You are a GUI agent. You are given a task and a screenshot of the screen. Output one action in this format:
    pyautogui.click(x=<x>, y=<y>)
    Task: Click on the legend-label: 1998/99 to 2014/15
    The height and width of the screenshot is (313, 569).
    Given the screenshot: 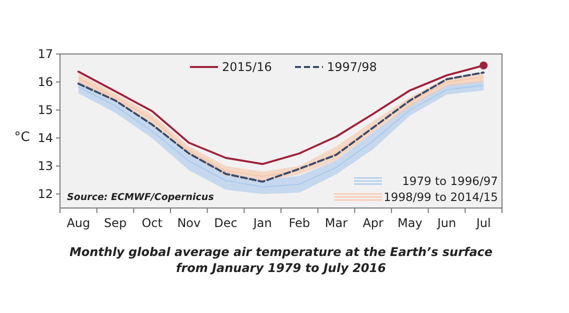 What is the action you would take?
    pyautogui.click(x=441, y=197)
    